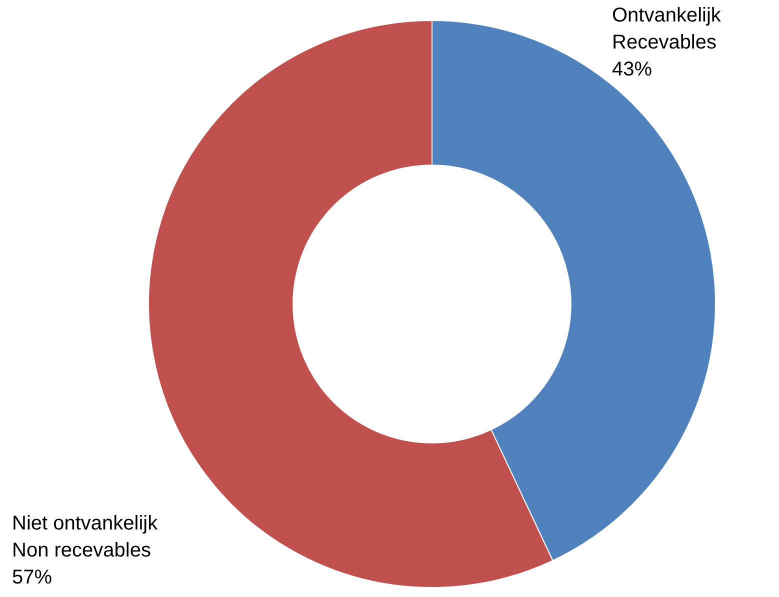 Image resolution: width=779 pixels, height=597 pixels. I want to click on data-label: 57%, so click(32, 577).